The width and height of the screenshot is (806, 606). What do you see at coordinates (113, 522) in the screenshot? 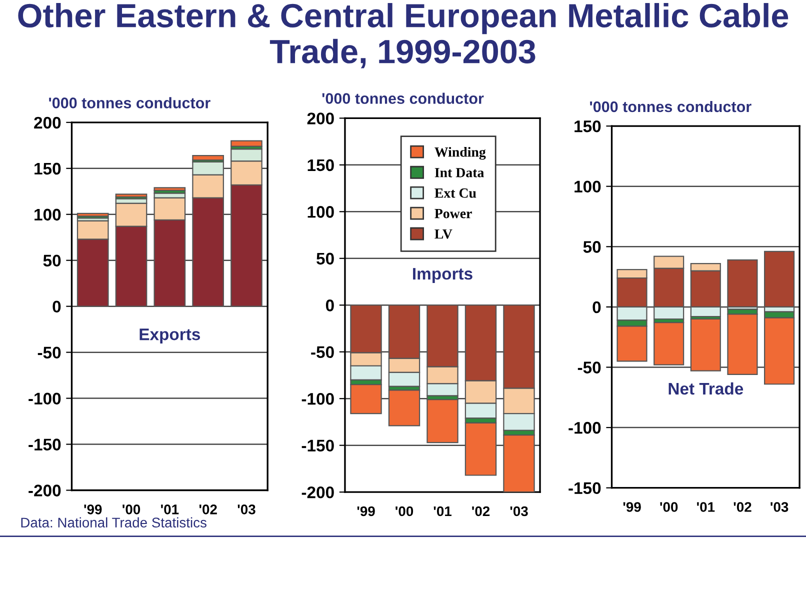
I see `text: Data: National Trade Statistics` at bounding box center [113, 522].